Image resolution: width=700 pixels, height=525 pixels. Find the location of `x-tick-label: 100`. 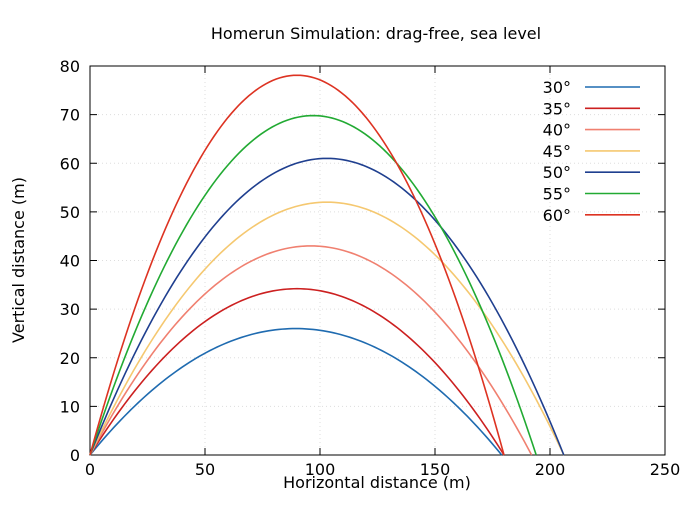

x-tick-label: 100 is located at coordinates (320, 469).